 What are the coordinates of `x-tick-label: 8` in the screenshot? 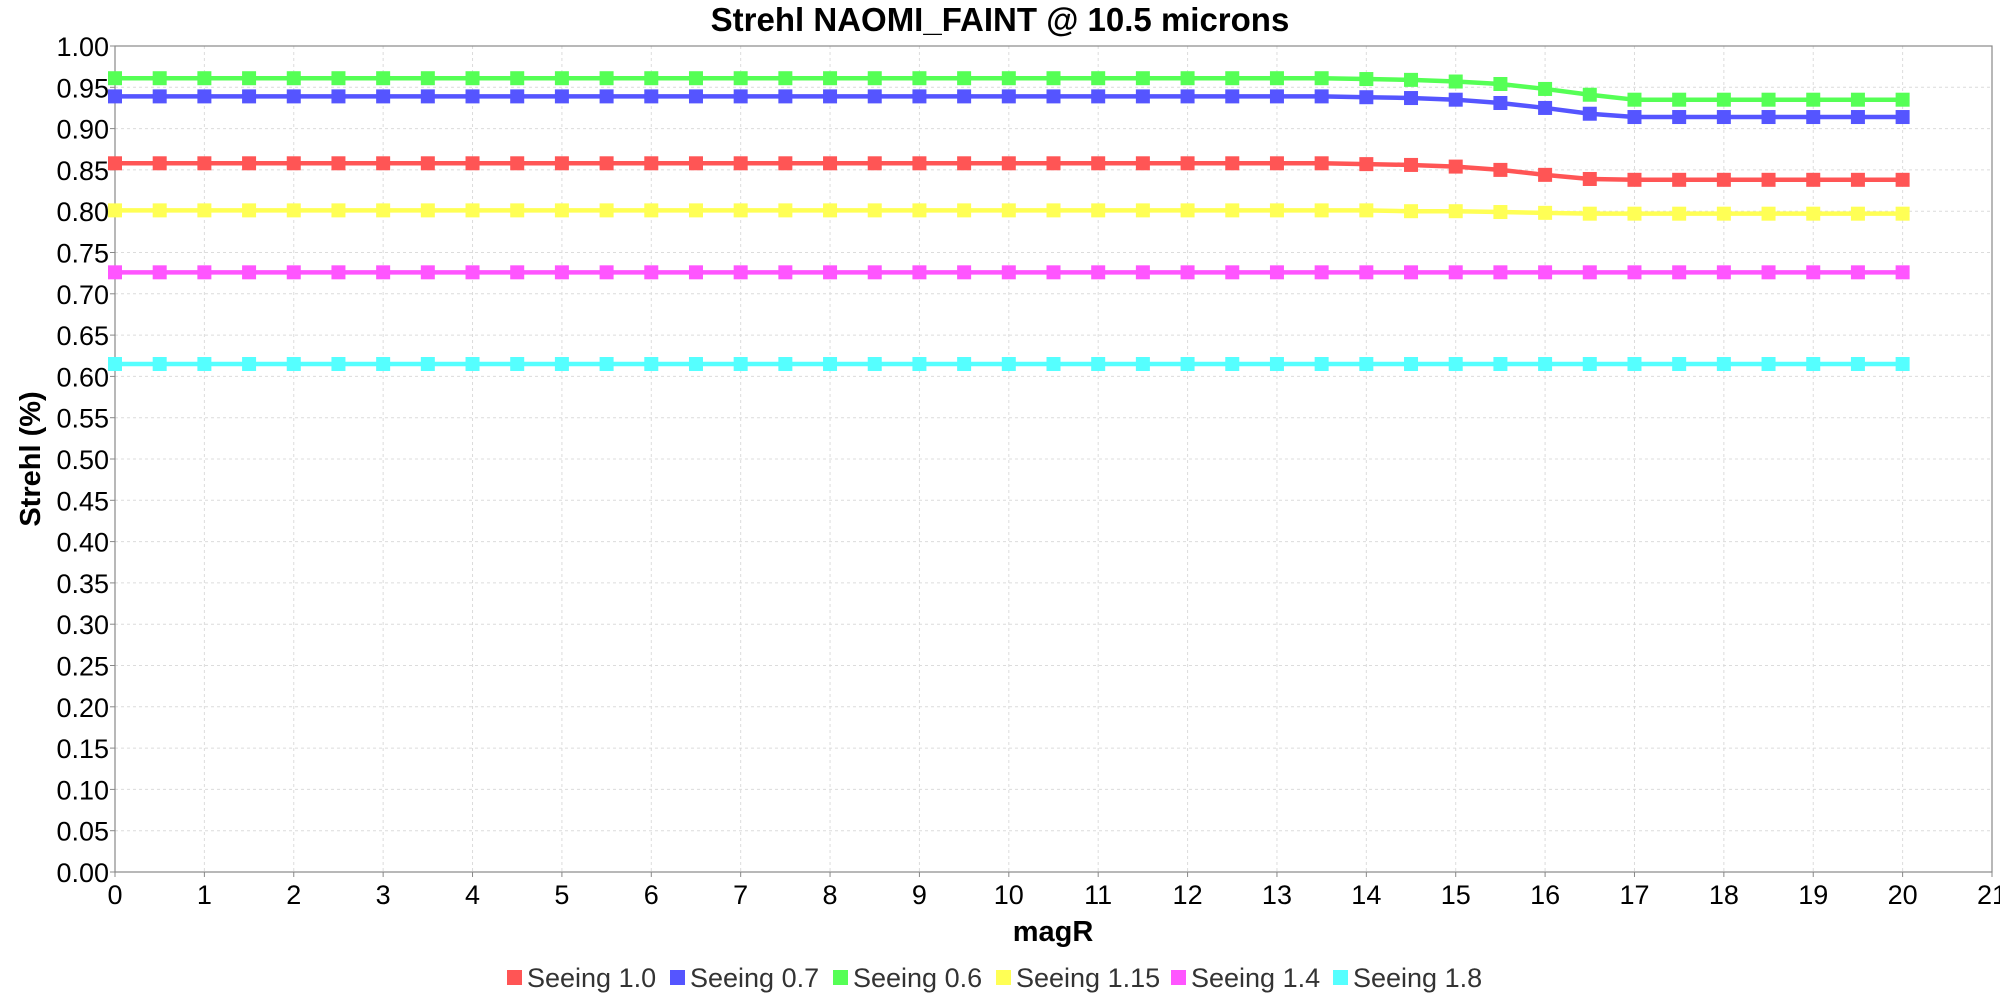 It's located at (830, 895).